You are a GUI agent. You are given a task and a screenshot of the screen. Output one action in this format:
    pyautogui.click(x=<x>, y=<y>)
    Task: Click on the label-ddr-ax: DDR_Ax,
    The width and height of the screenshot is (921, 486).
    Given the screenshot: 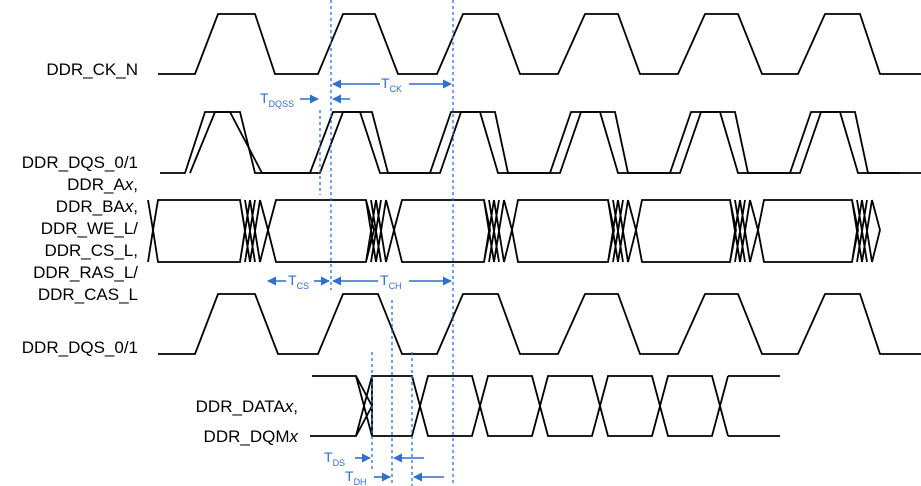 What is the action you would take?
    pyautogui.click(x=102, y=184)
    